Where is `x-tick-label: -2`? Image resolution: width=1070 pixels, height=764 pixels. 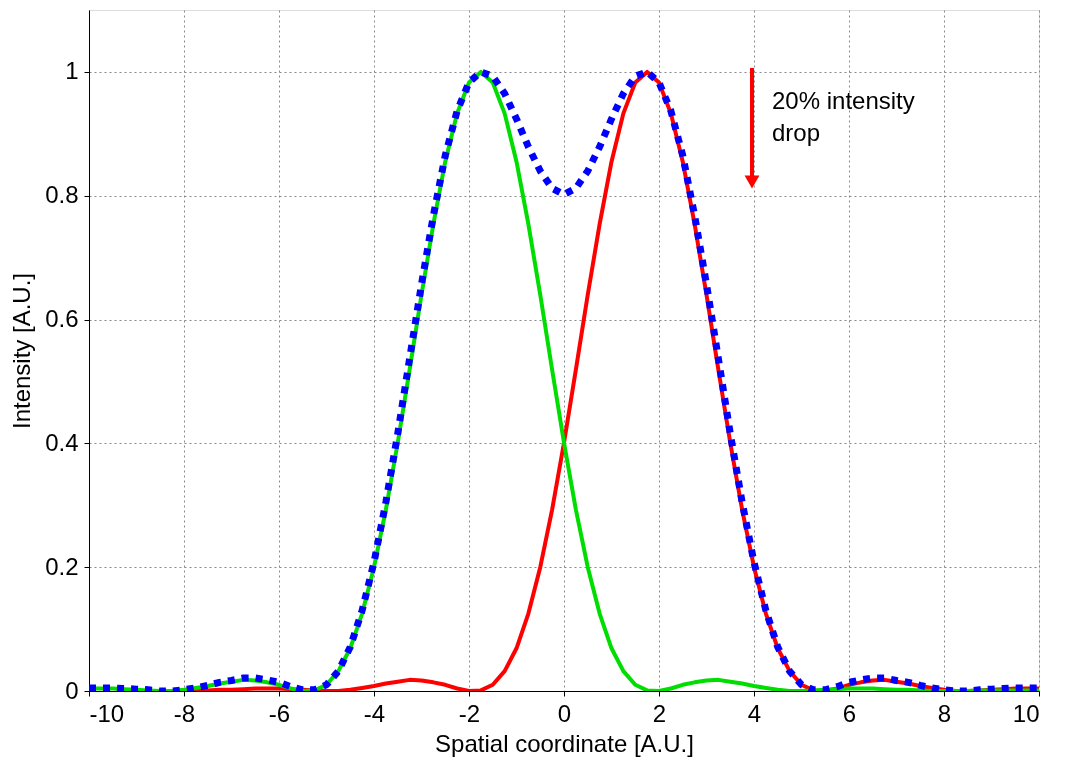 x-tick-label: -2 is located at coordinates (469, 713).